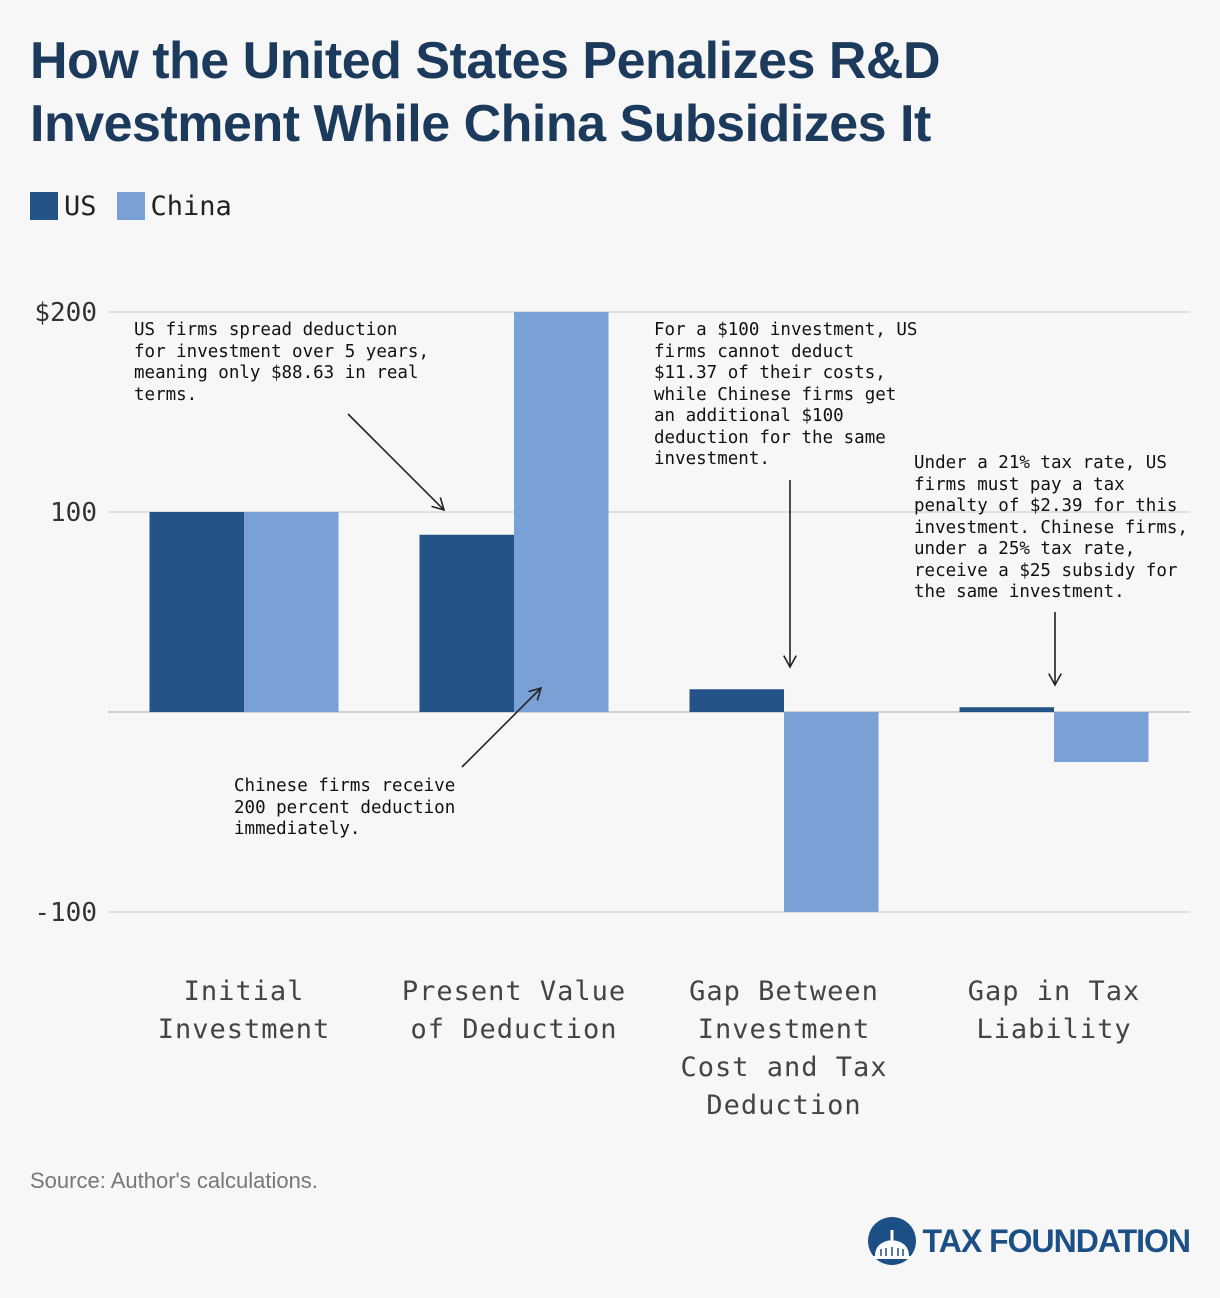  Describe the element at coordinates (1056, 1240) in the screenshot. I see `brand-name: TAX FOUNDATION` at that location.